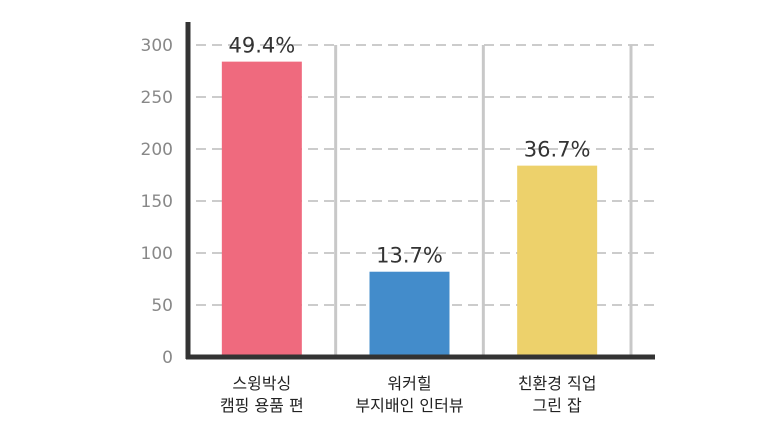 The width and height of the screenshot is (773, 435). What do you see at coordinates (262, 405) in the screenshot?
I see `category-label: 캠핑 용품 편` at bounding box center [262, 405].